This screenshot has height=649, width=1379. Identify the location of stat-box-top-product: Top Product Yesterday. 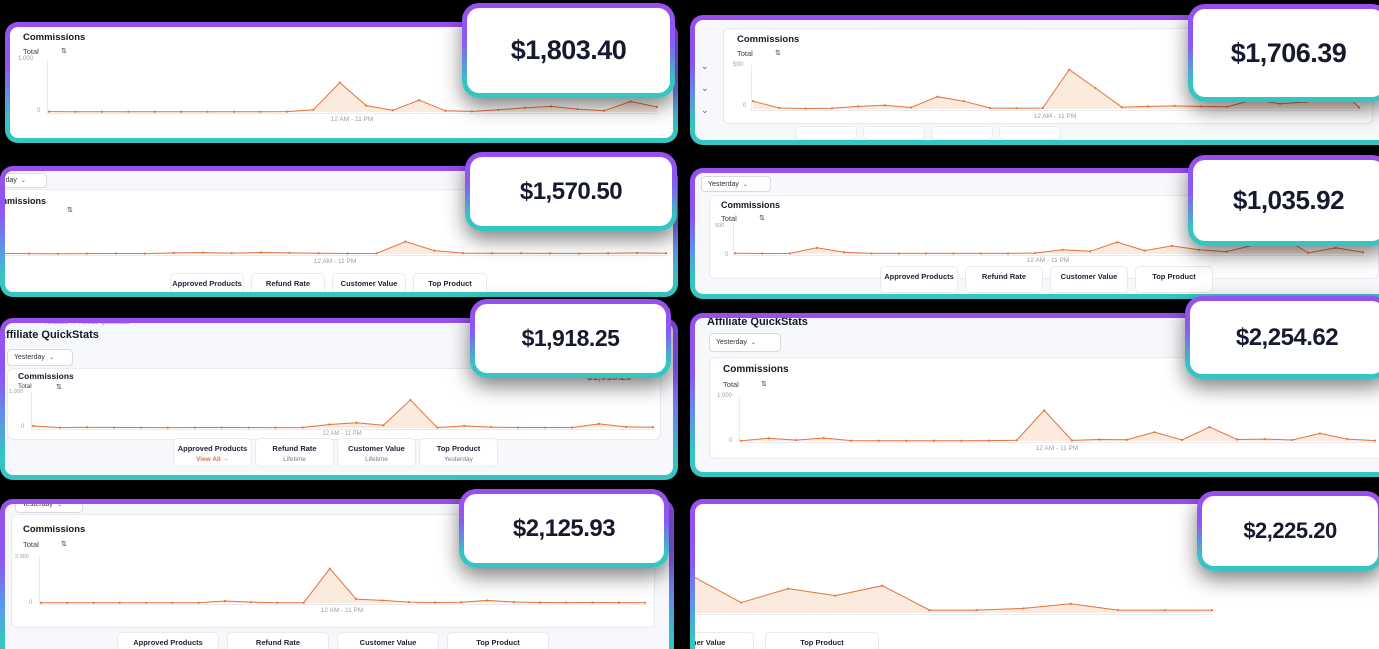
(458, 452).